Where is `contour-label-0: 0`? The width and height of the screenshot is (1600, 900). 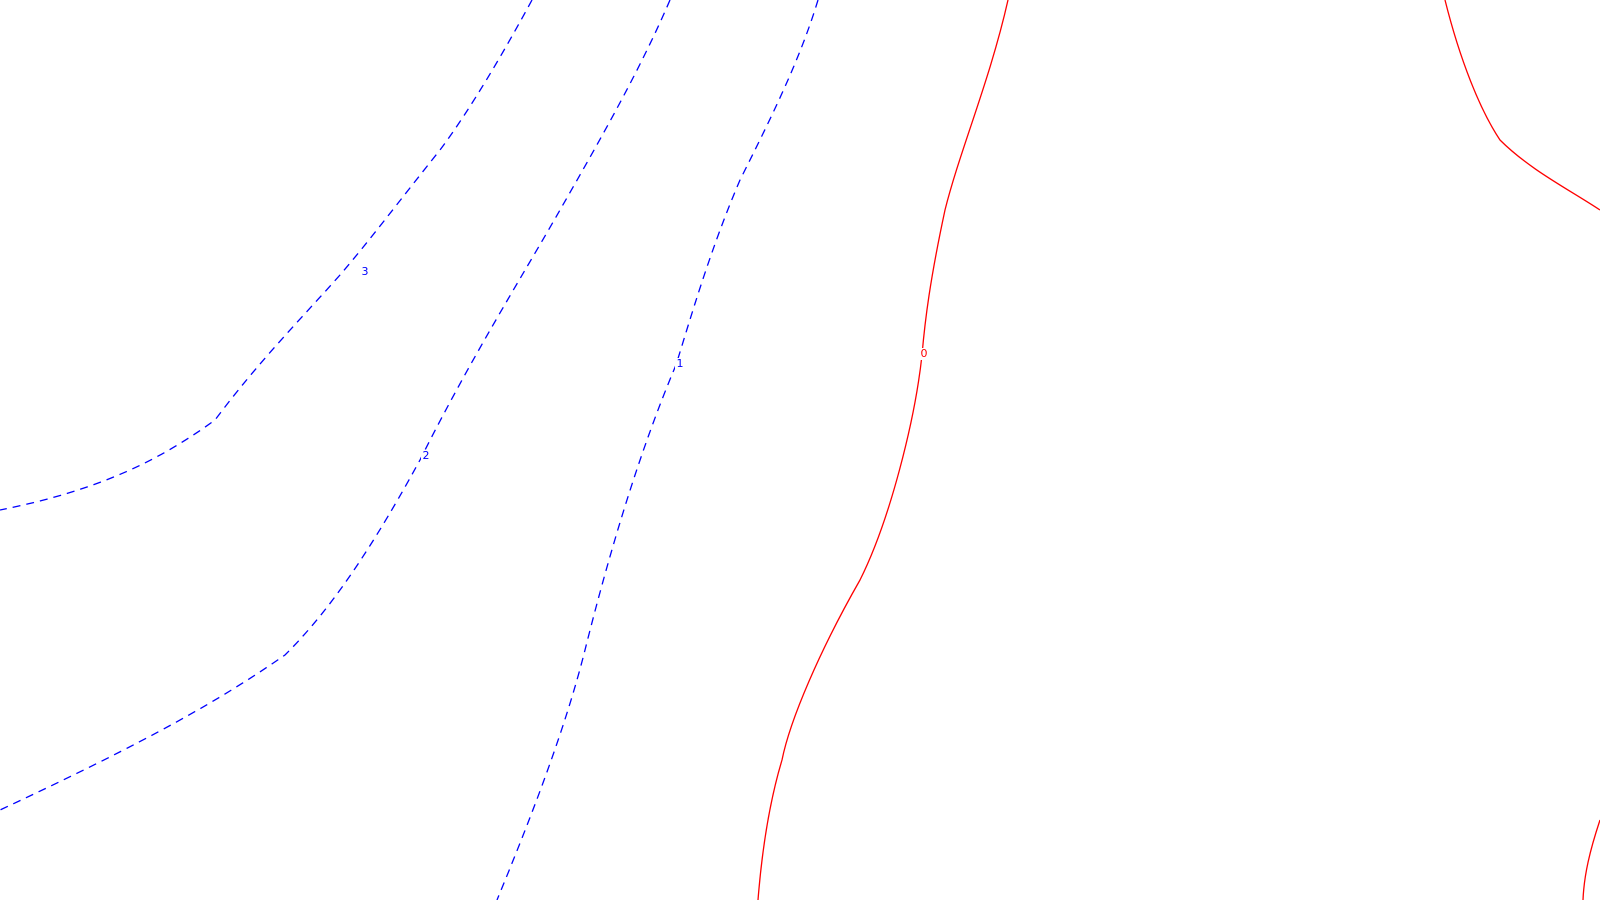
contour-label-0: 0 is located at coordinates (924, 353).